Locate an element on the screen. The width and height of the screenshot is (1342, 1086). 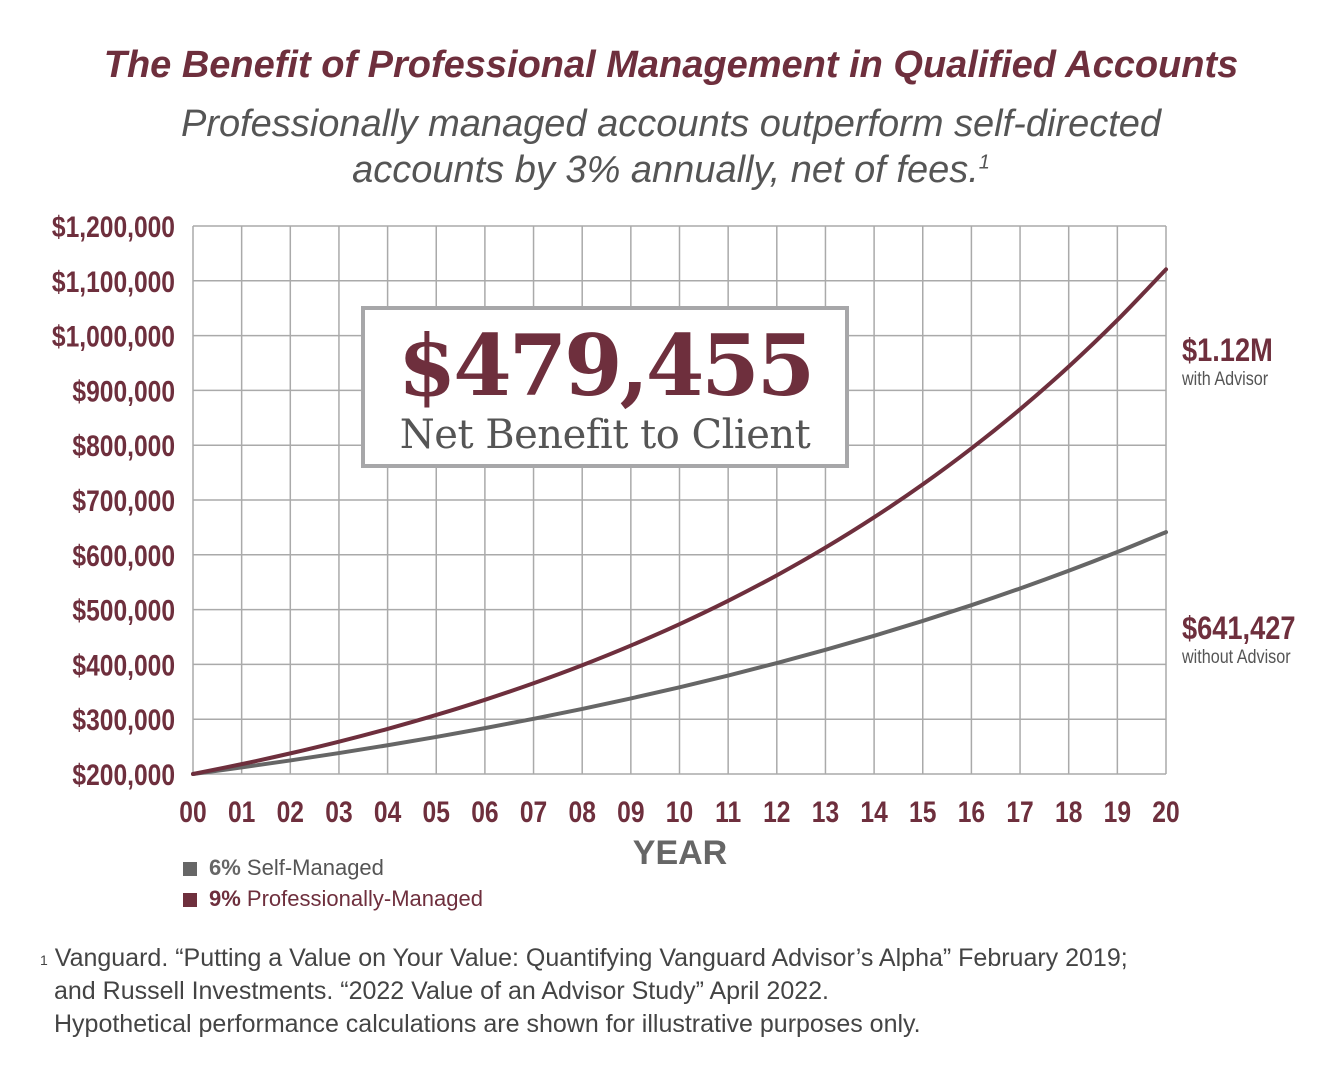
x-tick-label: 15 is located at coordinates (922, 812).